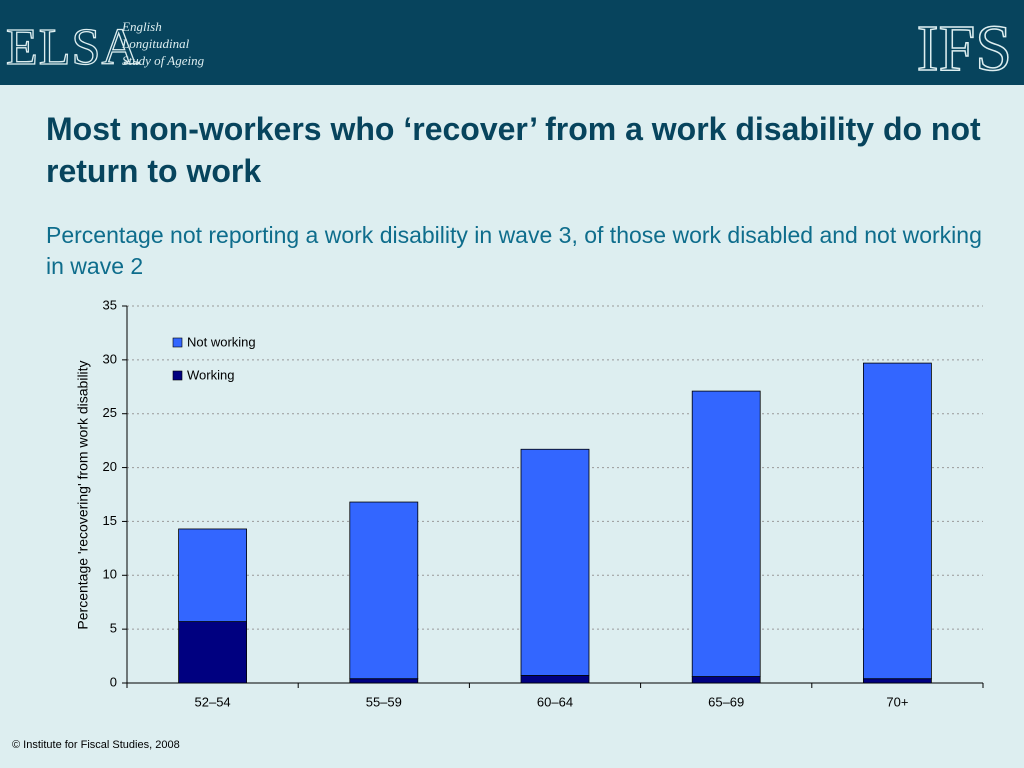  What do you see at coordinates (726, 701) in the screenshot?
I see `x-tick-label: 65–69` at bounding box center [726, 701].